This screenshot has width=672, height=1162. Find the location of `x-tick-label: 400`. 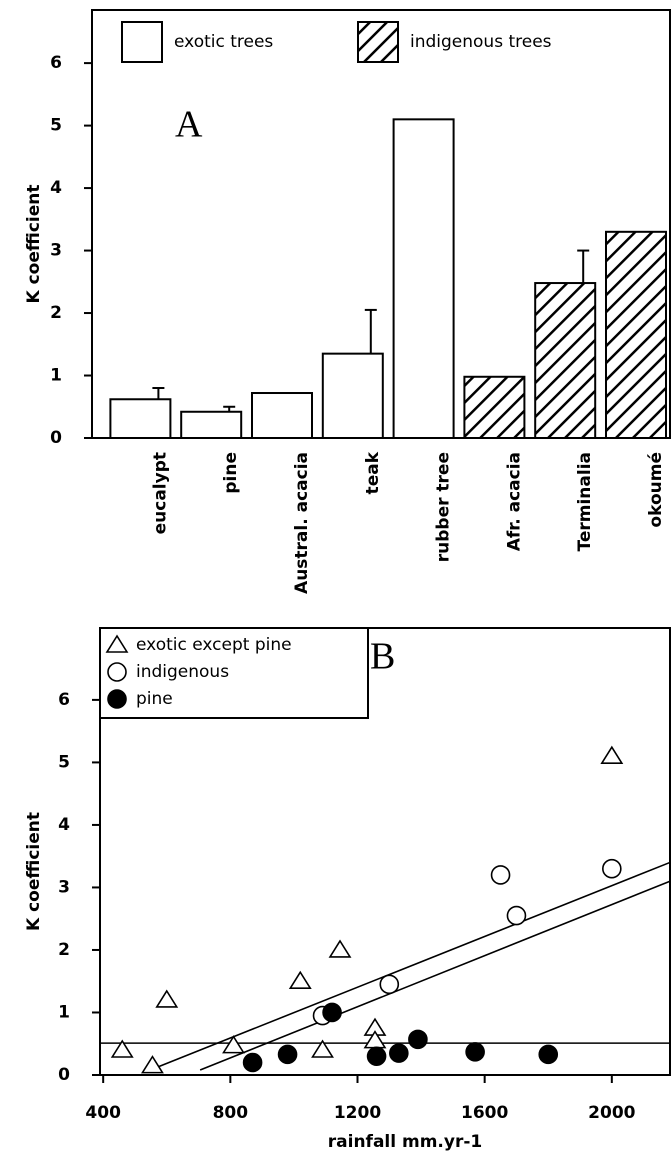

x-tick-label: 400 is located at coordinates (103, 1113).